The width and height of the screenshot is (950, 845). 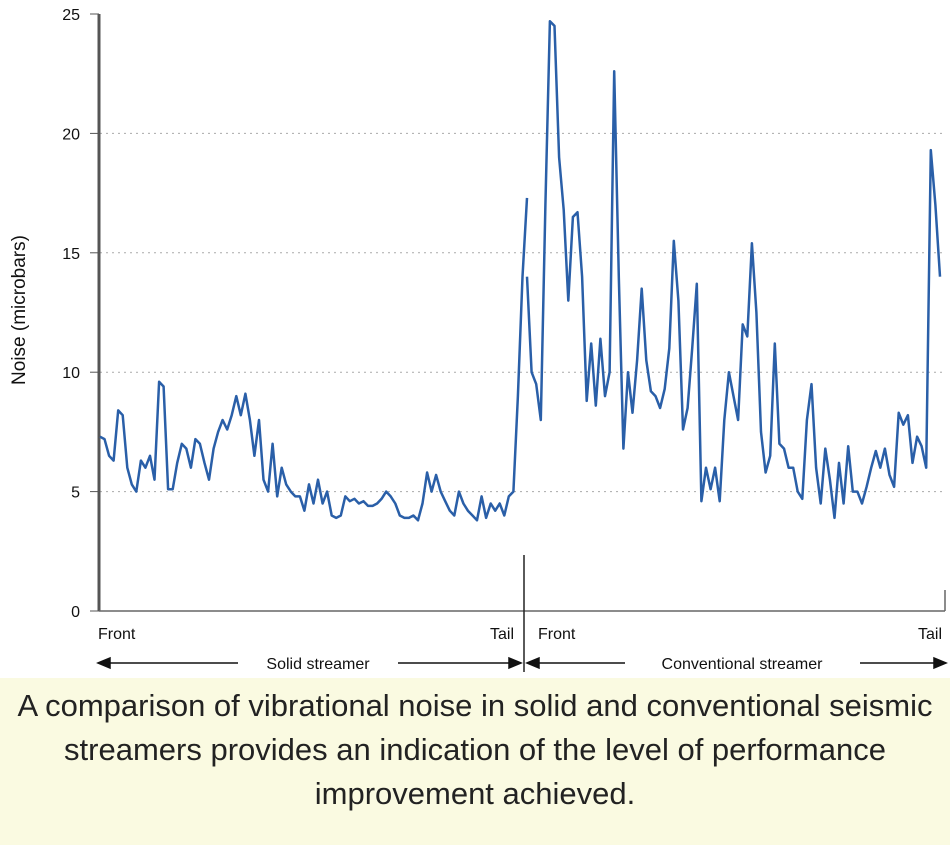 What do you see at coordinates (71, 254) in the screenshot?
I see `y-tick-label: 15` at bounding box center [71, 254].